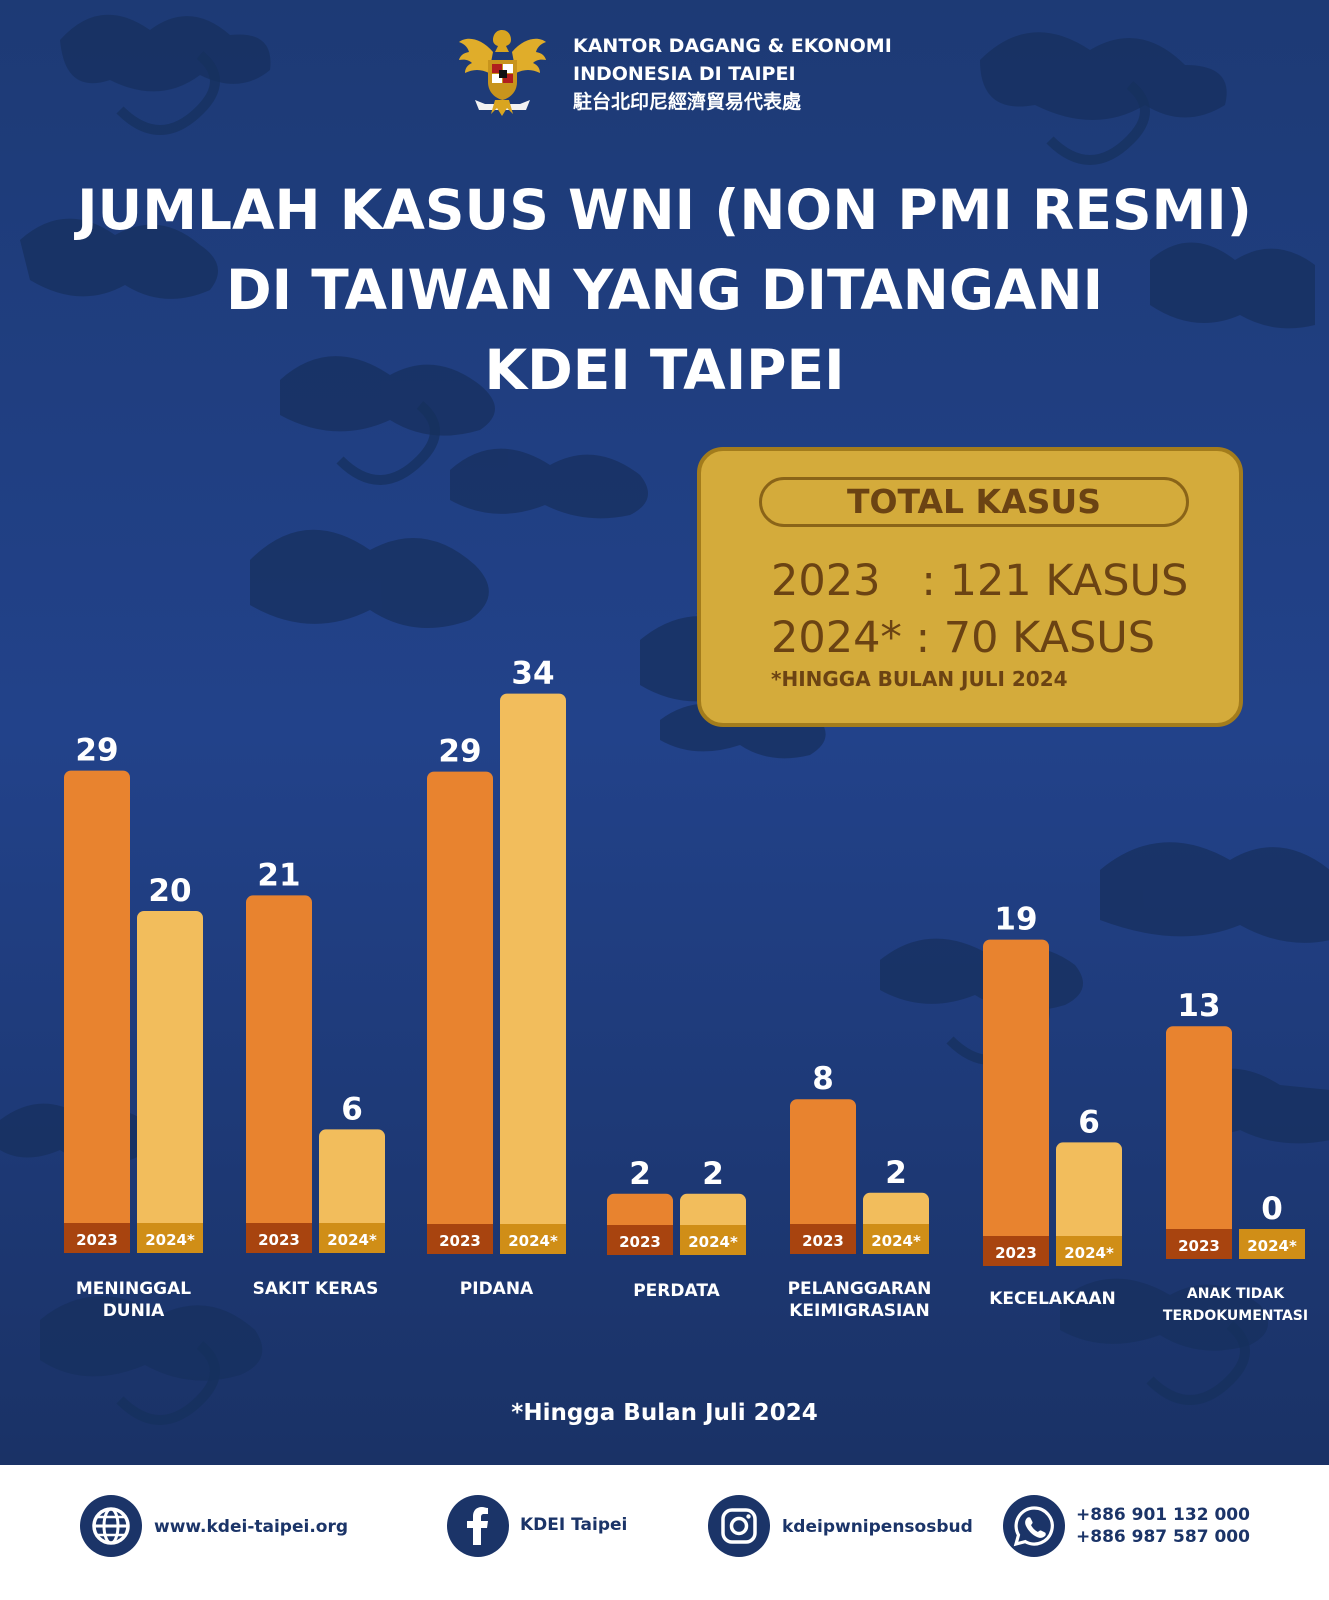  I want to click on website-link: www.kdei-taipei.org, so click(251, 1527).